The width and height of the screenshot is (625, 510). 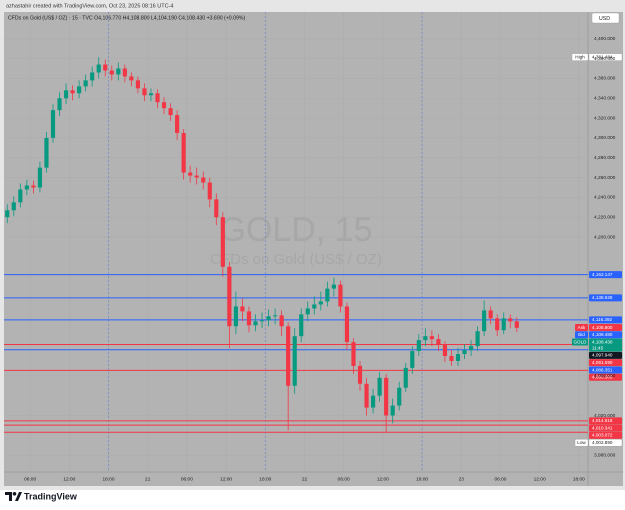 I want to click on price-tag-label: 4,108.800, so click(x=602, y=327).